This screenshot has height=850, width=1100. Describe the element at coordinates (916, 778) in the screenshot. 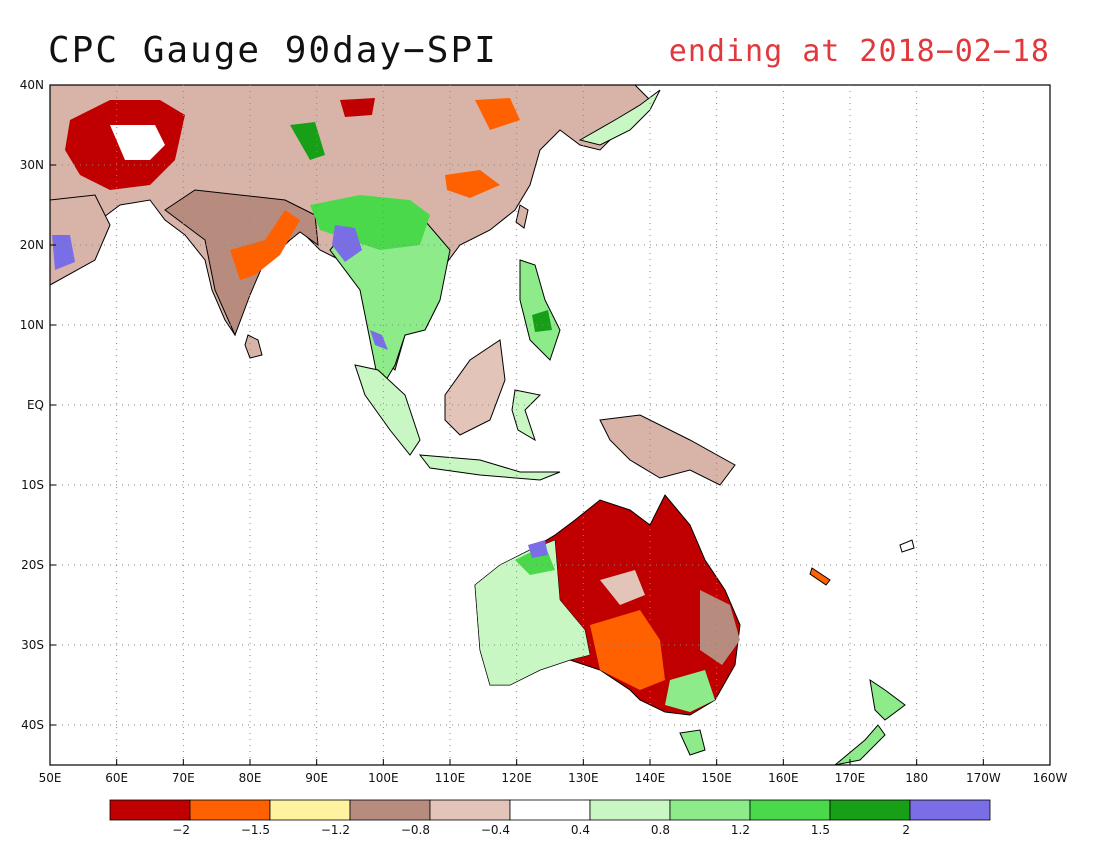

I see `lon-label: 180` at that location.